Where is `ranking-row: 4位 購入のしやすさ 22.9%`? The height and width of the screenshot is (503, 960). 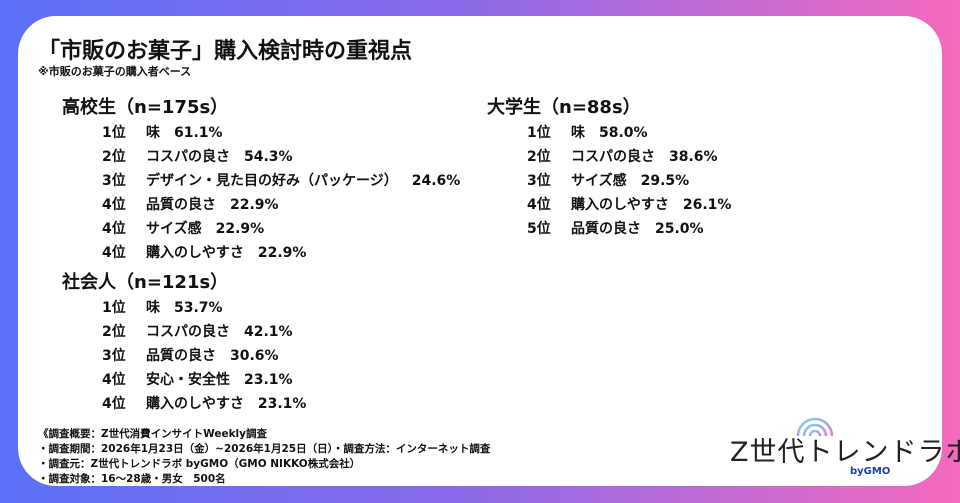
ranking-row: 4位 購入のしやすさ 22.9% is located at coordinates (261, 253).